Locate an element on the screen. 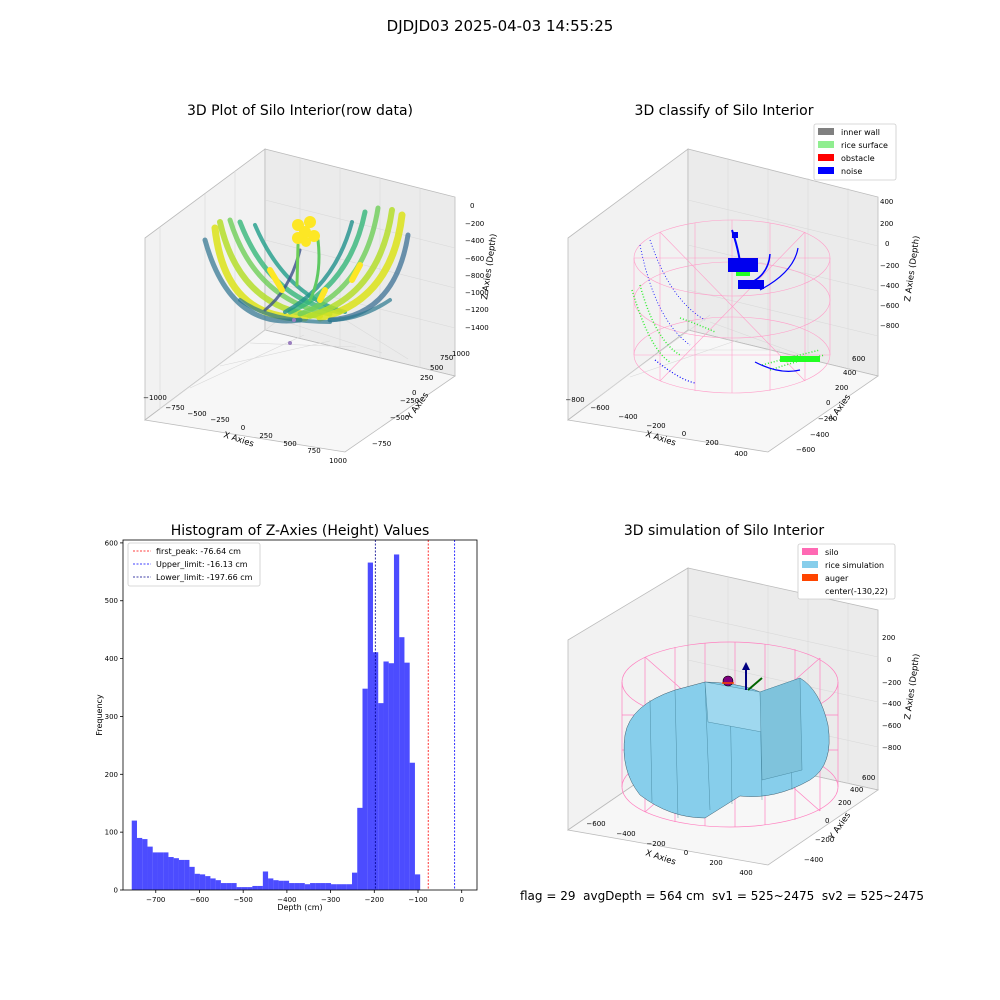  x-tick-label: 0 is located at coordinates (461, 900).